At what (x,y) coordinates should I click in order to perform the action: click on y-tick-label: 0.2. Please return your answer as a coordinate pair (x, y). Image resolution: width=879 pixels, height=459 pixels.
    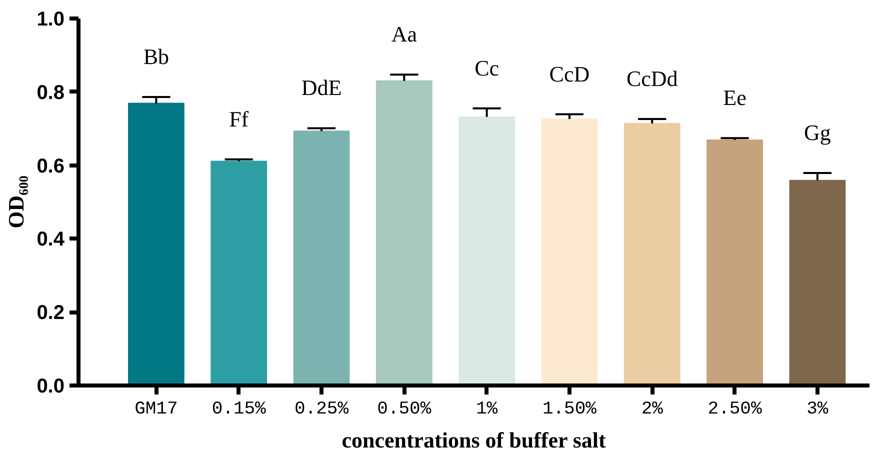
    Looking at the image, I should click on (50, 313).